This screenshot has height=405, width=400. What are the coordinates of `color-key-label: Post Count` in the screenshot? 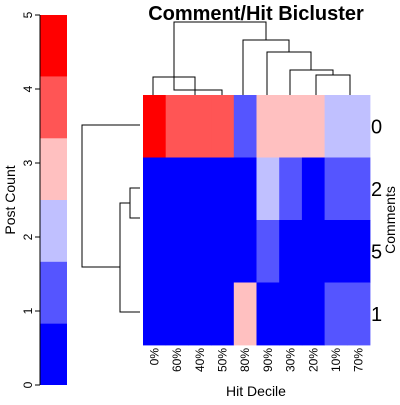 It's located at (10, 199).